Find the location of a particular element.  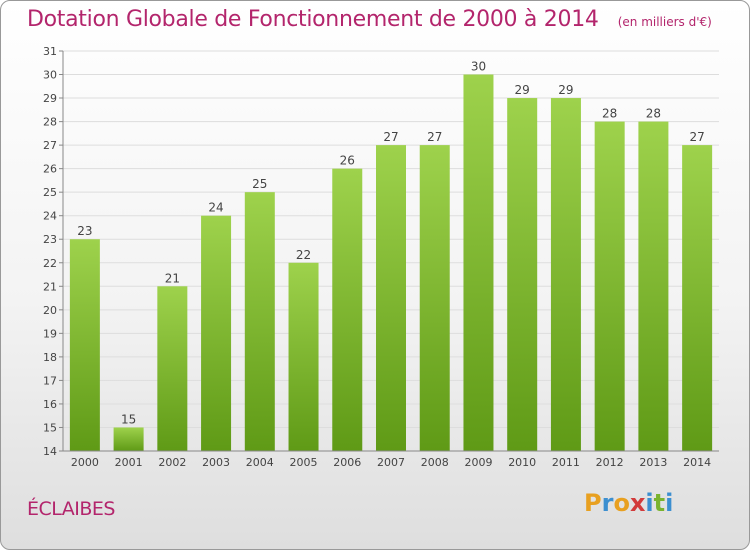

logo-letter: o is located at coordinates (621, 503).